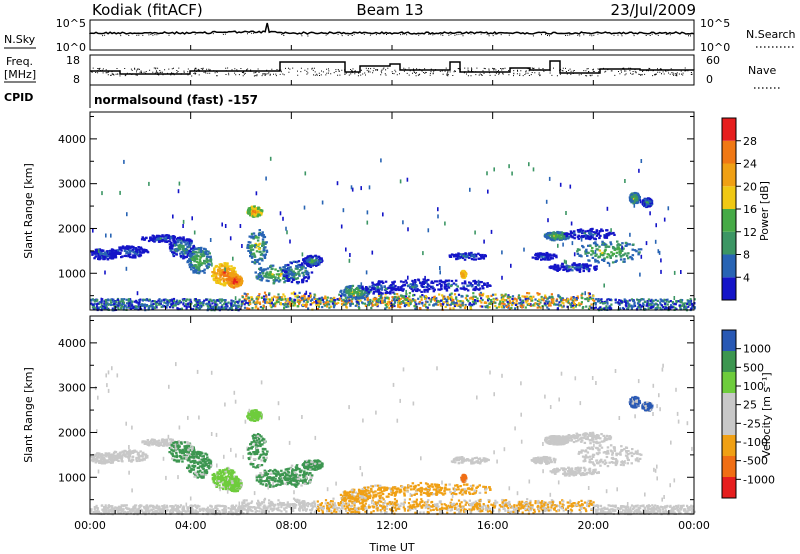 The height and width of the screenshot is (554, 800). Describe the element at coordinates (493, 525) in the screenshot. I see `x-tick-label: 16:00` at that location.